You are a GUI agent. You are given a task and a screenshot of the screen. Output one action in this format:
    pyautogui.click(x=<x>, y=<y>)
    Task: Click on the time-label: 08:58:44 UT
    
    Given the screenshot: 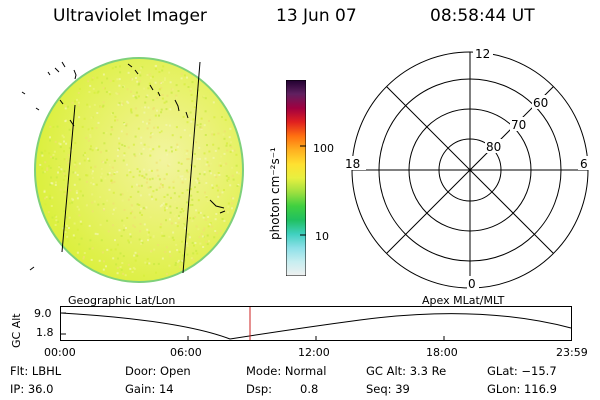 What is the action you would take?
    pyautogui.click(x=482, y=16)
    